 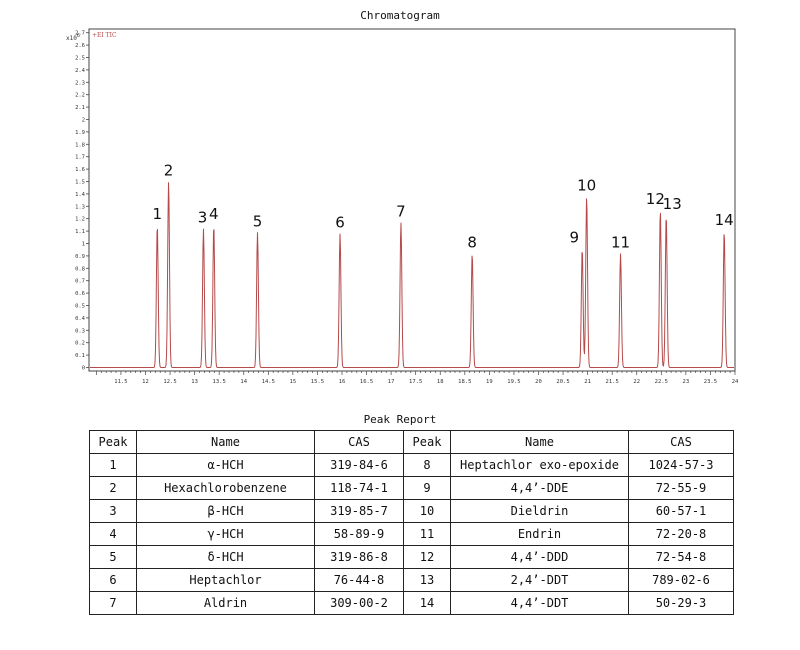 I want to click on x-tick-label: 16, so click(x=342, y=382).